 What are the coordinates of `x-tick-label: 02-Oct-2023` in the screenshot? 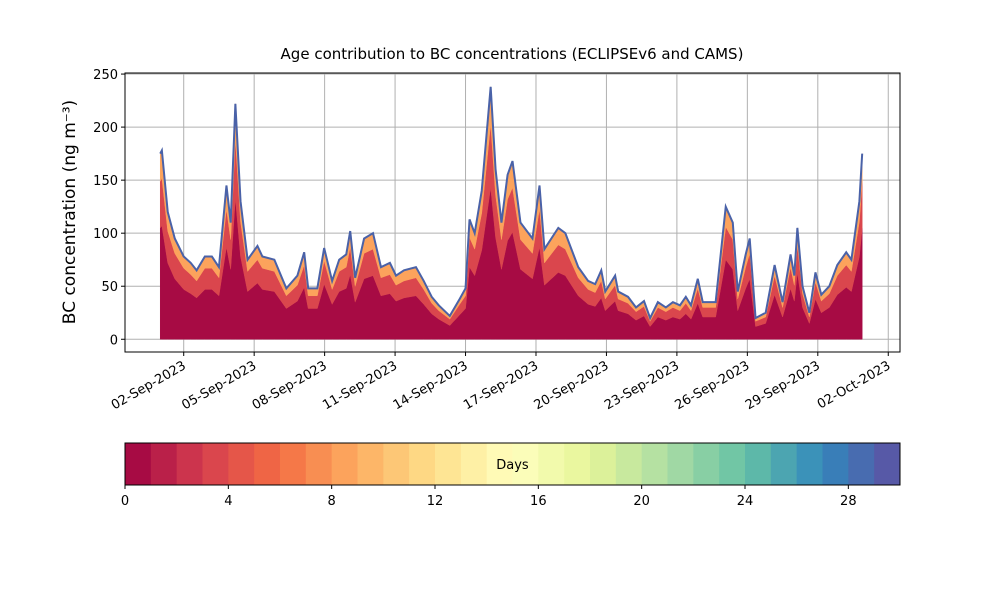 It's located at (854, 385).